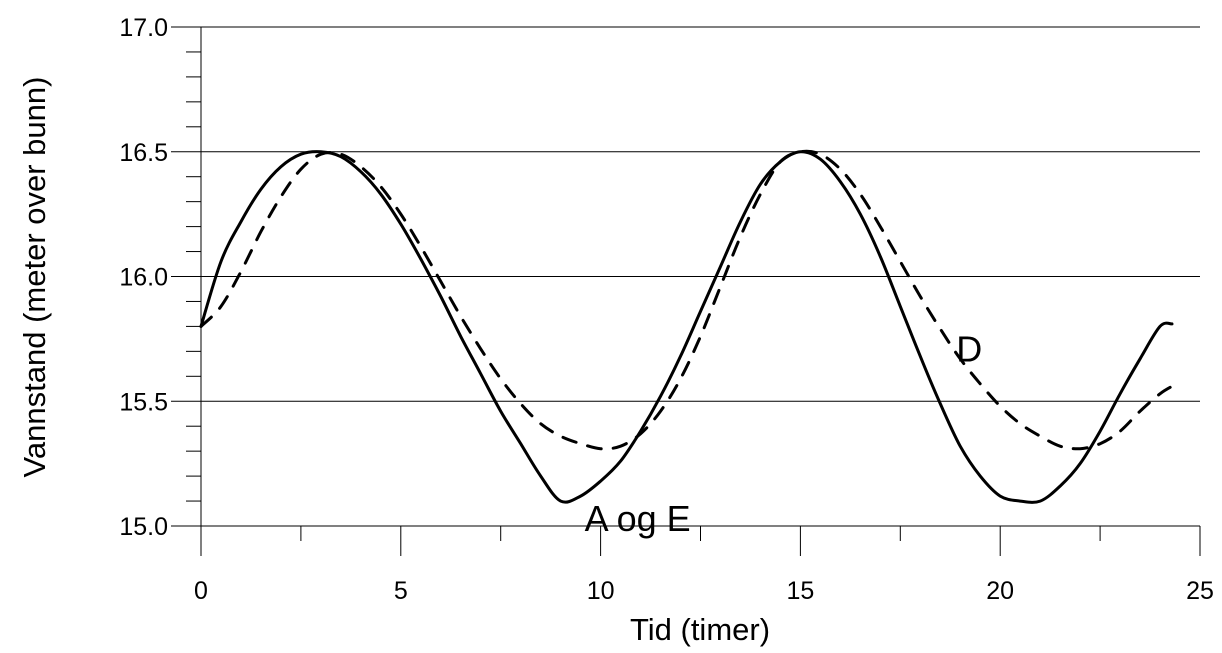  What do you see at coordinates (1200, 591) in the screenshot?
I see `x-tick-label: 25` at bounding box center [1200, 591].